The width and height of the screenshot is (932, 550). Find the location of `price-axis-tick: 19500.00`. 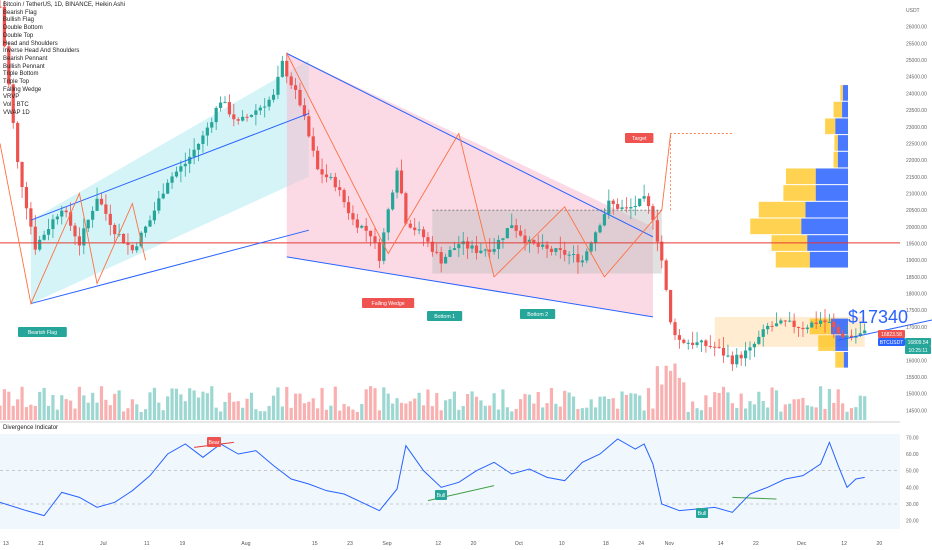

price-axis-tick: 19500.00 is located at coordinates (916, 245).